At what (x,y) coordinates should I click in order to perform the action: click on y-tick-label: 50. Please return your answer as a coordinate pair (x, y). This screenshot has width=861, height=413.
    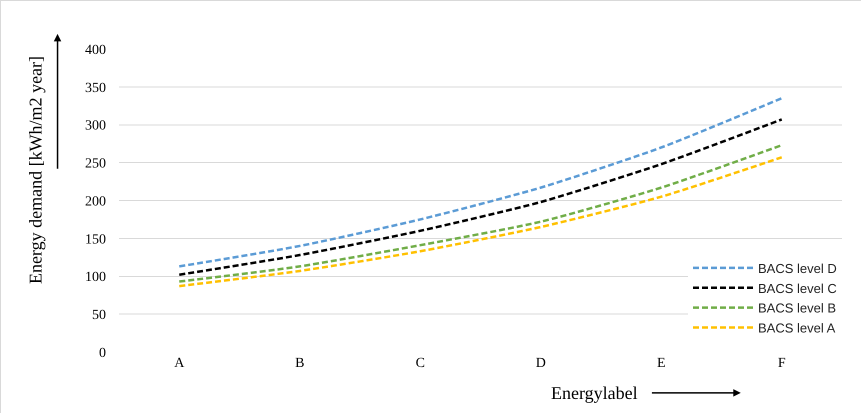
    Looking at the image, I should click on (99, 316).